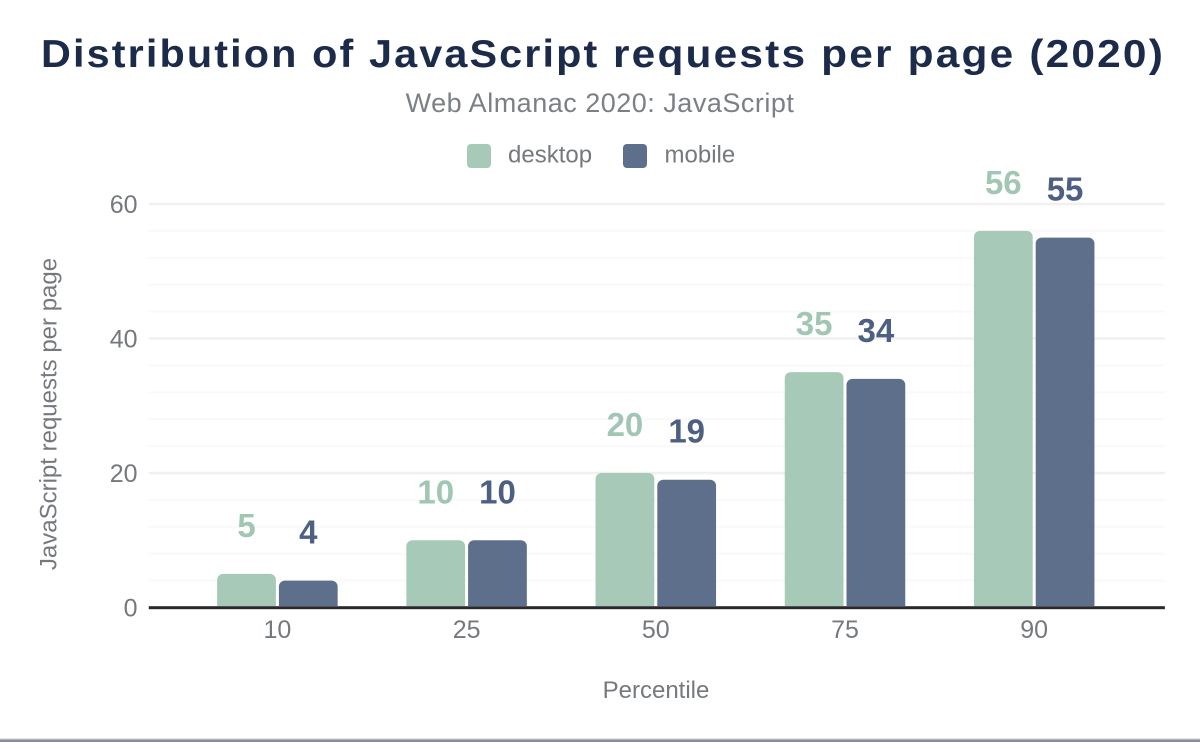 The width and height of the screenshot is (1200, 742). I want to click on svg-text: 4, so click(308, 532).